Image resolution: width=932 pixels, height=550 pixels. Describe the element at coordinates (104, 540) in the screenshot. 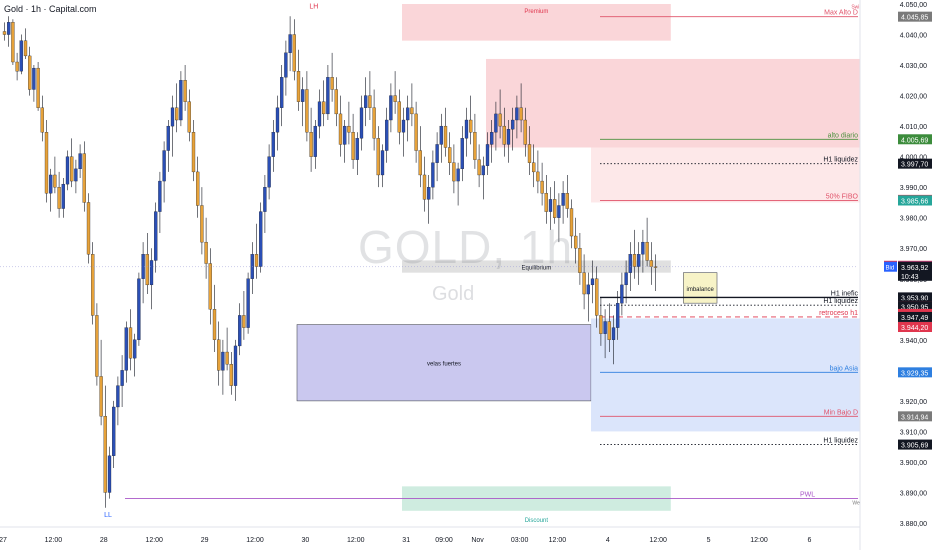

I see `time-tick-2: 28` at that location.